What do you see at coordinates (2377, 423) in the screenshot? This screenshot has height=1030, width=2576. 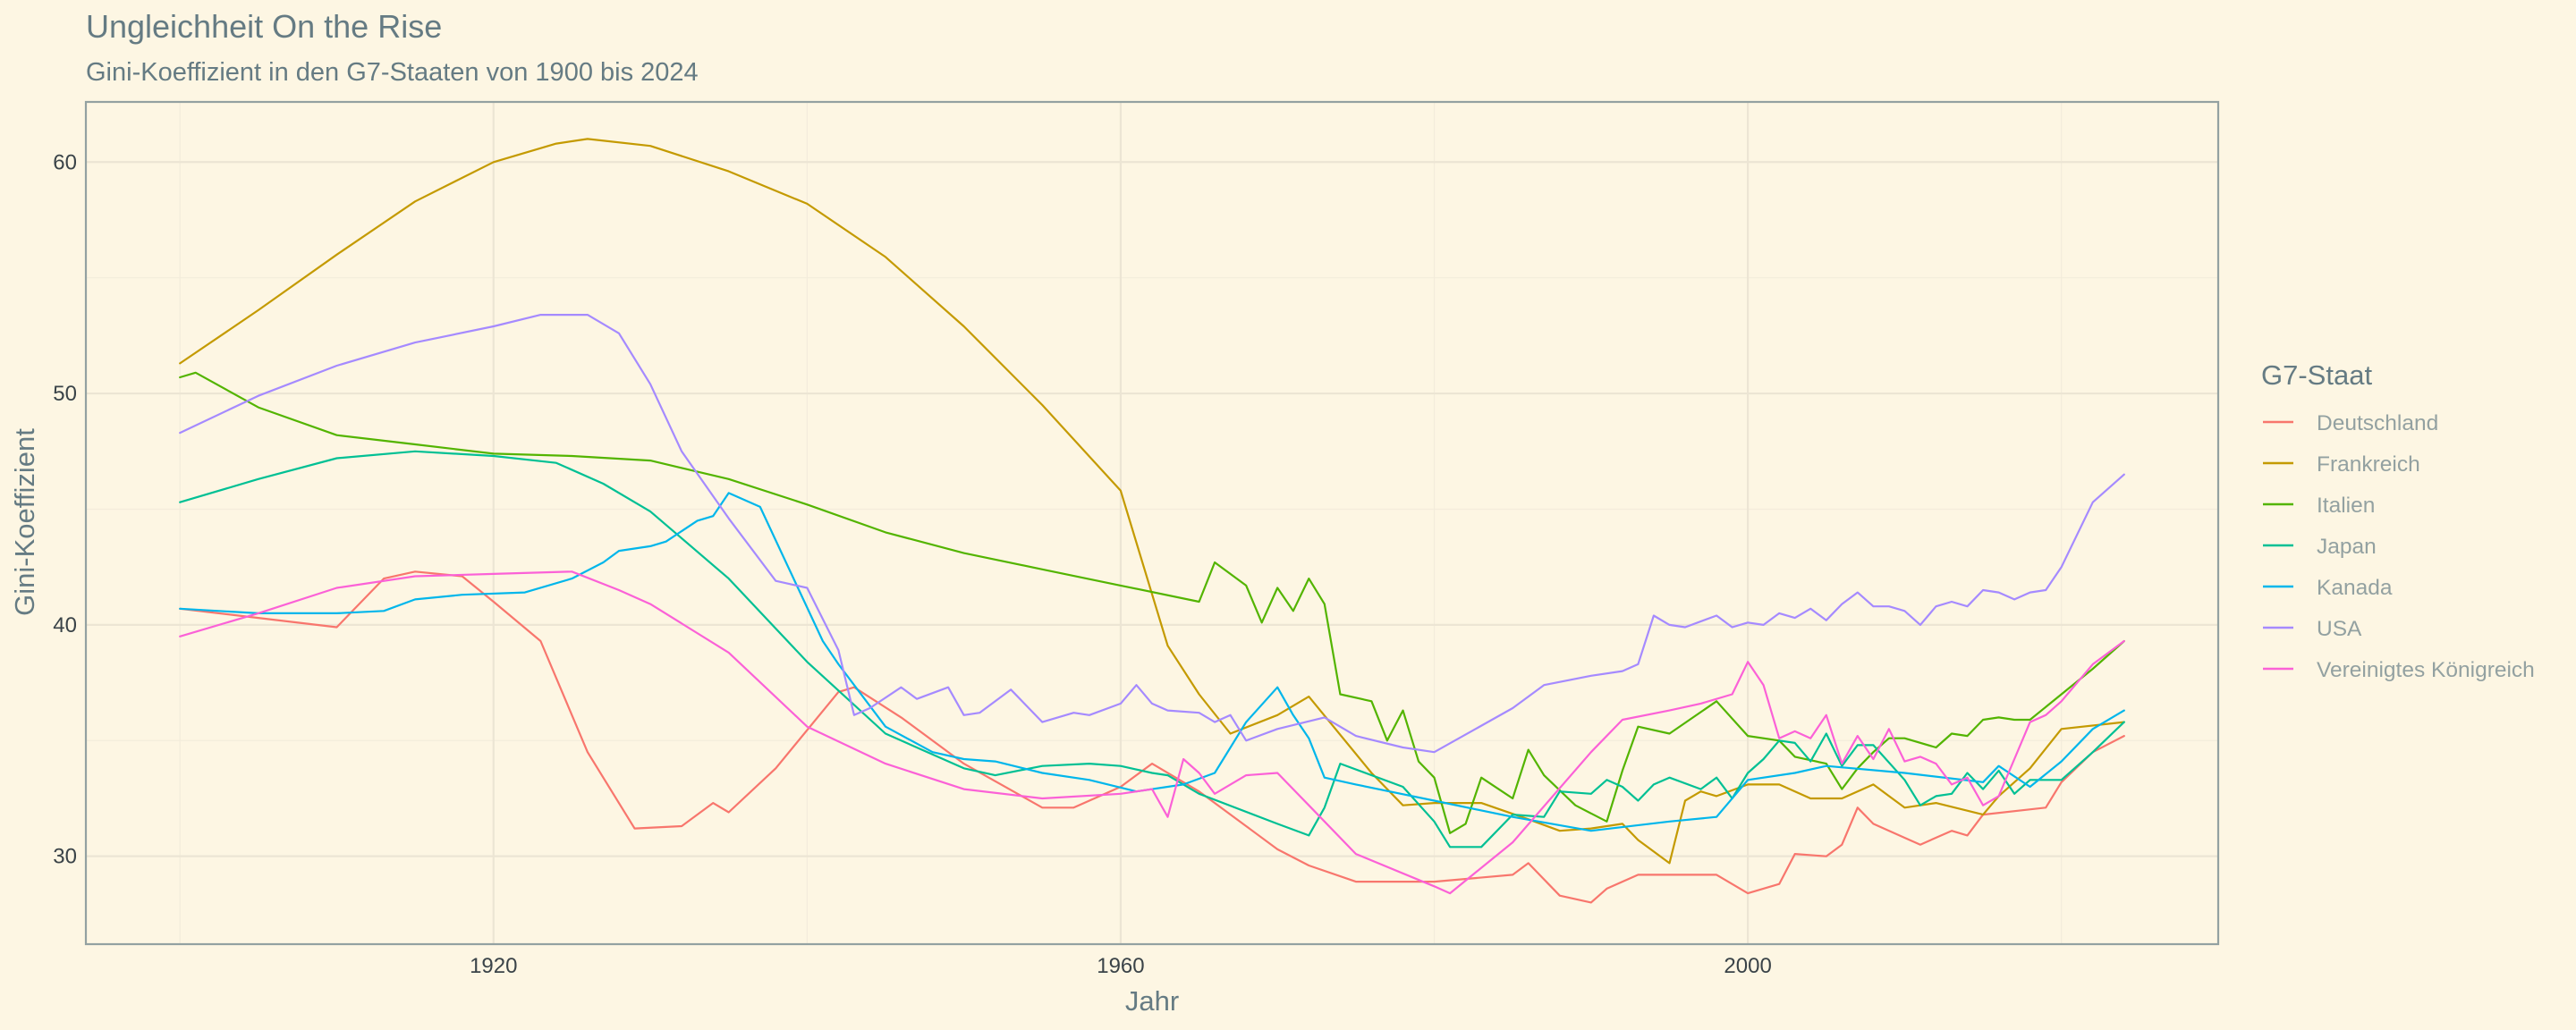 I see `legend-label-deutschland: Deutschland` at bounding box center [2377, 423].